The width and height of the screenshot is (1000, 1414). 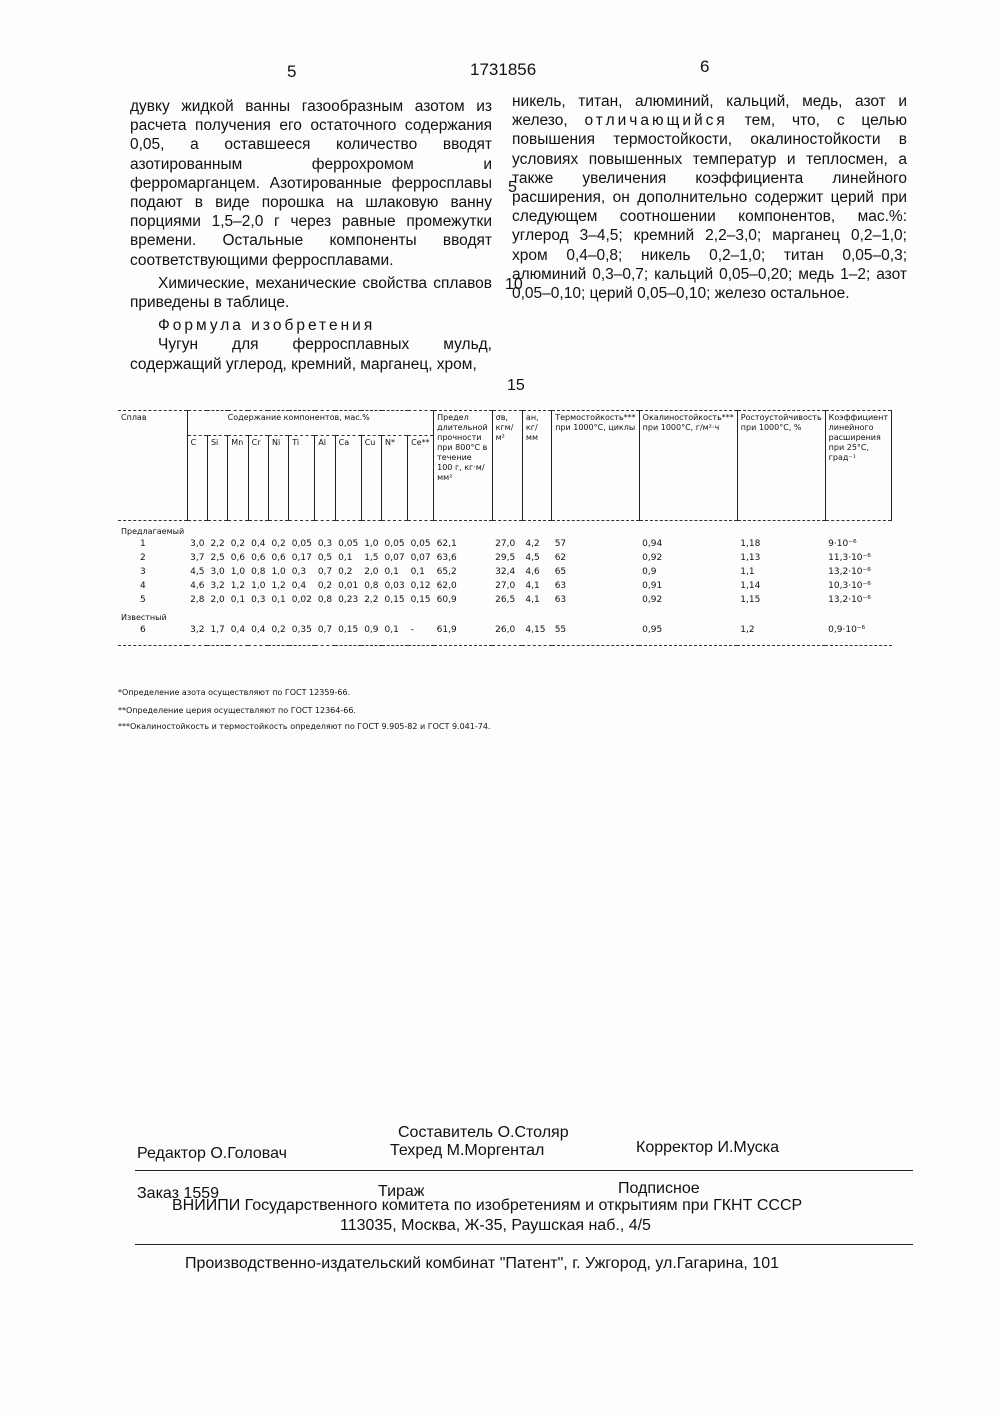 I want to click on table-cell: 1,2, so click(x=781, y=634).